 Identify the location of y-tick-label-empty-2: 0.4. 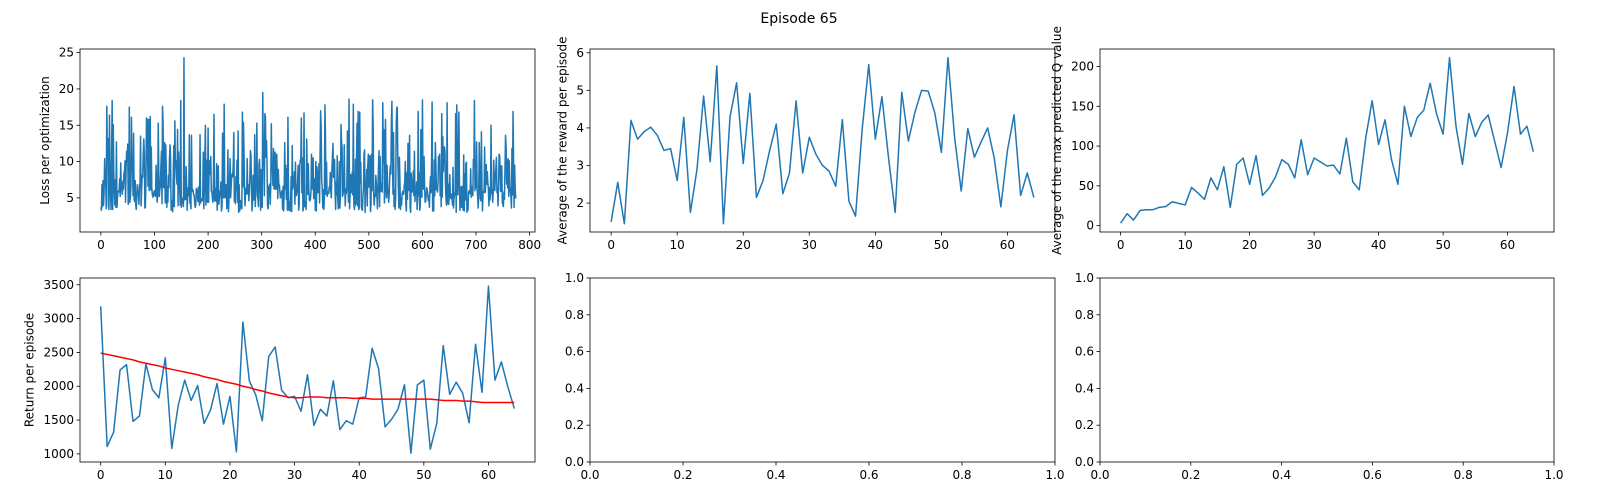
(1084, 388).